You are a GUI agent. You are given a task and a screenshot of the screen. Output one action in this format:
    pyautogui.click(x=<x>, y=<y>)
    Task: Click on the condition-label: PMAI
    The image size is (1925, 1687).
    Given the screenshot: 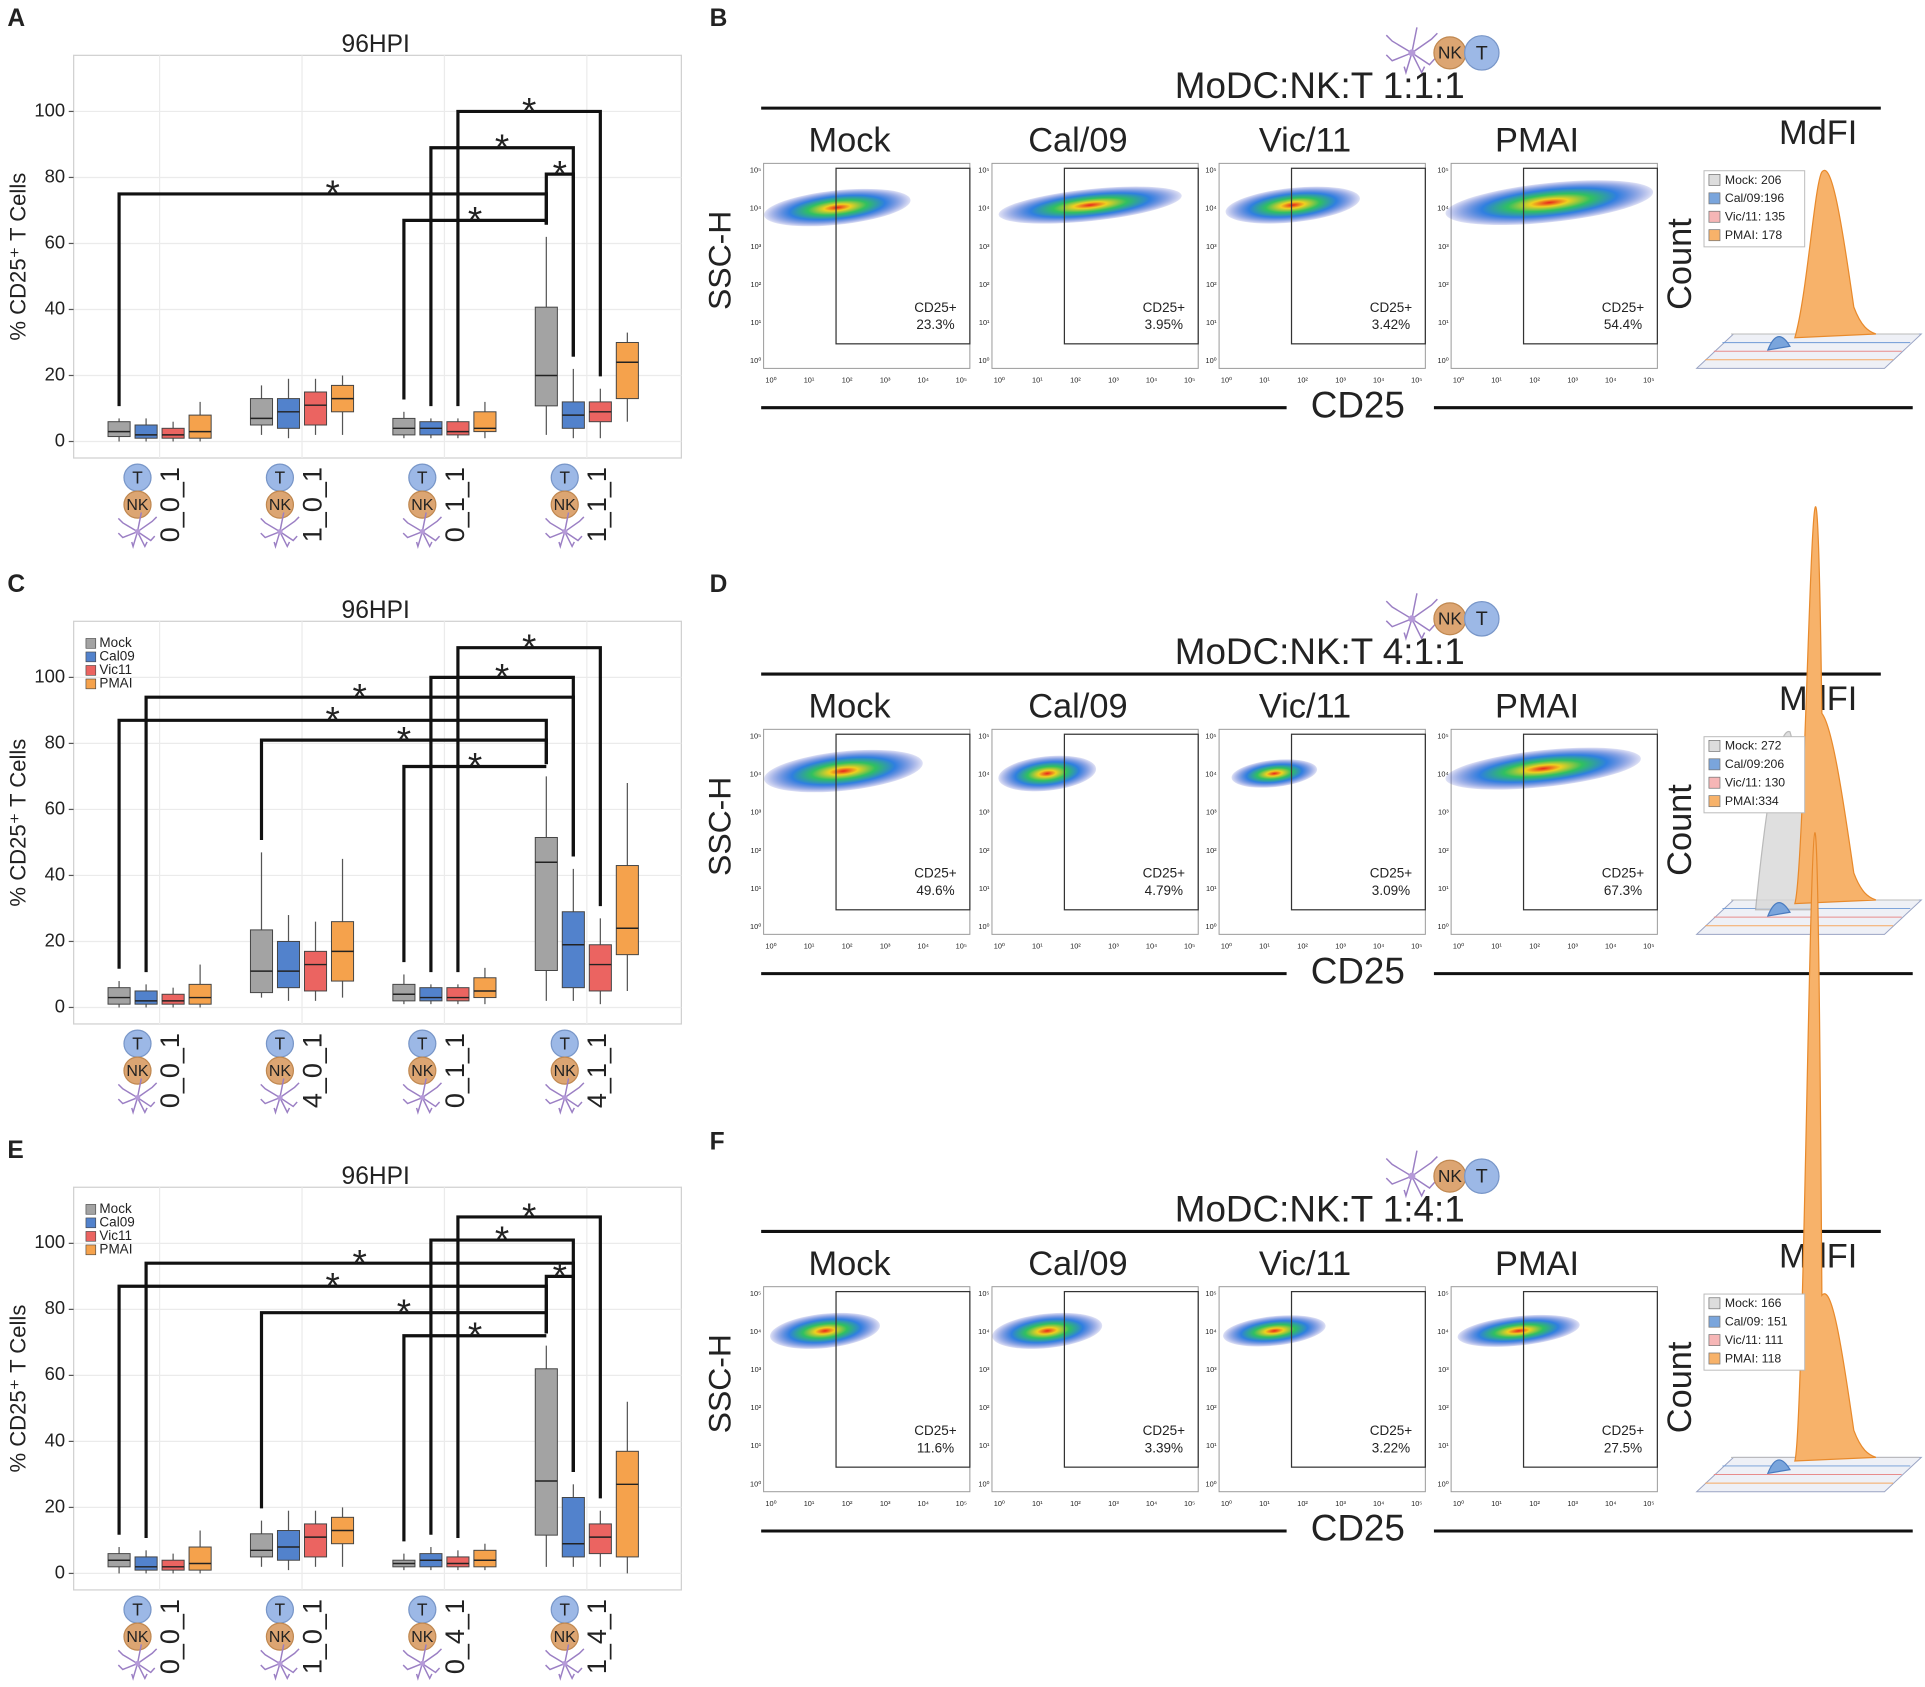 What is the action you would take?
    pyautogui.click(x=1537, y=707)
    